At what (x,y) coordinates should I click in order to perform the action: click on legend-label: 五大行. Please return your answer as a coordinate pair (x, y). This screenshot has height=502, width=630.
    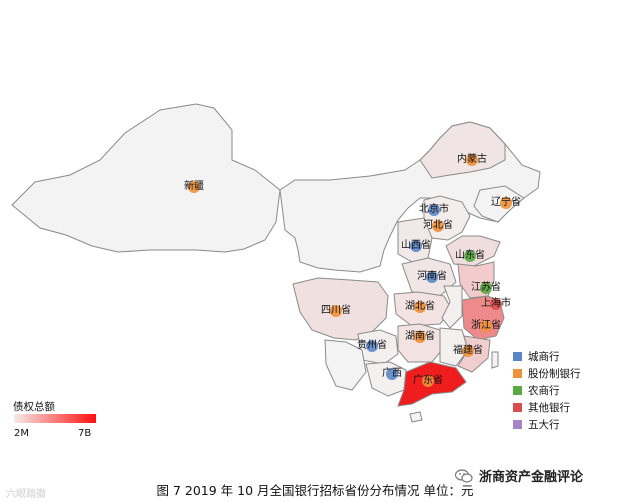
    Looking at the image, I should click on (544, 425).